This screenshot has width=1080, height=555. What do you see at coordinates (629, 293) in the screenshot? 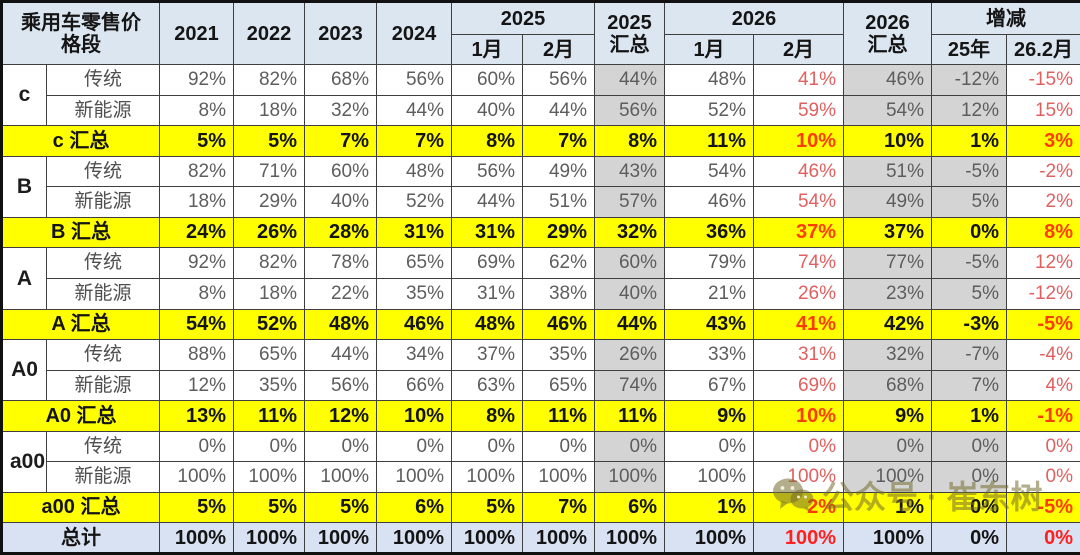
I see `value-cell: 40%` at bounding box center [629, 293].